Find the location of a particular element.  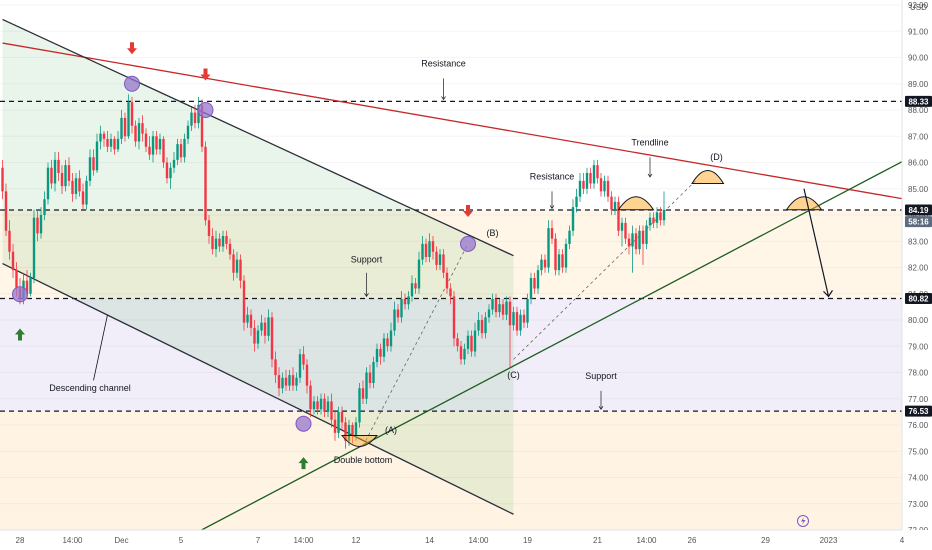

lightning-icon-glyph is located at coordinates (803, 521).